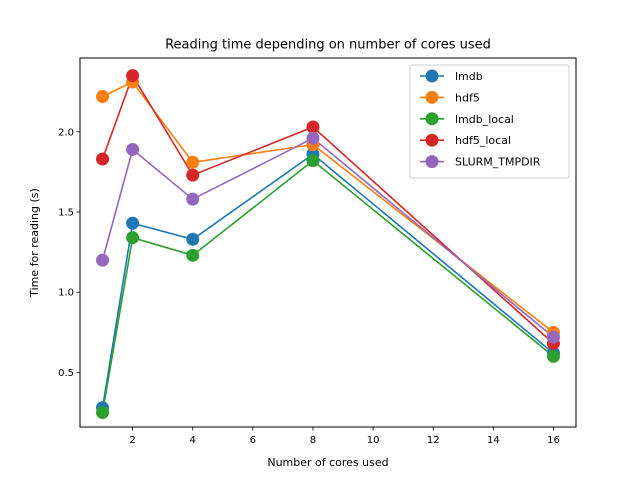 The image size is (640, 480). I want to click on legend-marker-SLURM_TMPDIR, so click(432, 162).